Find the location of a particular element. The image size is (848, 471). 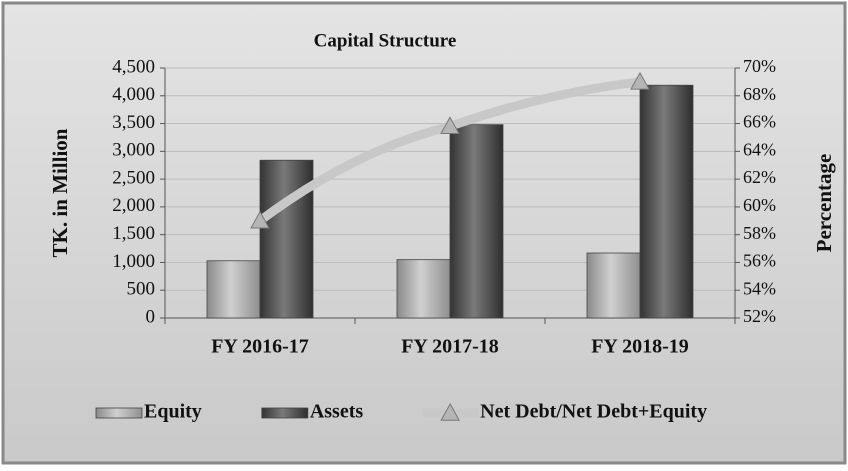

y-tick-label: 3,500 is located at coordinates (133, 122).